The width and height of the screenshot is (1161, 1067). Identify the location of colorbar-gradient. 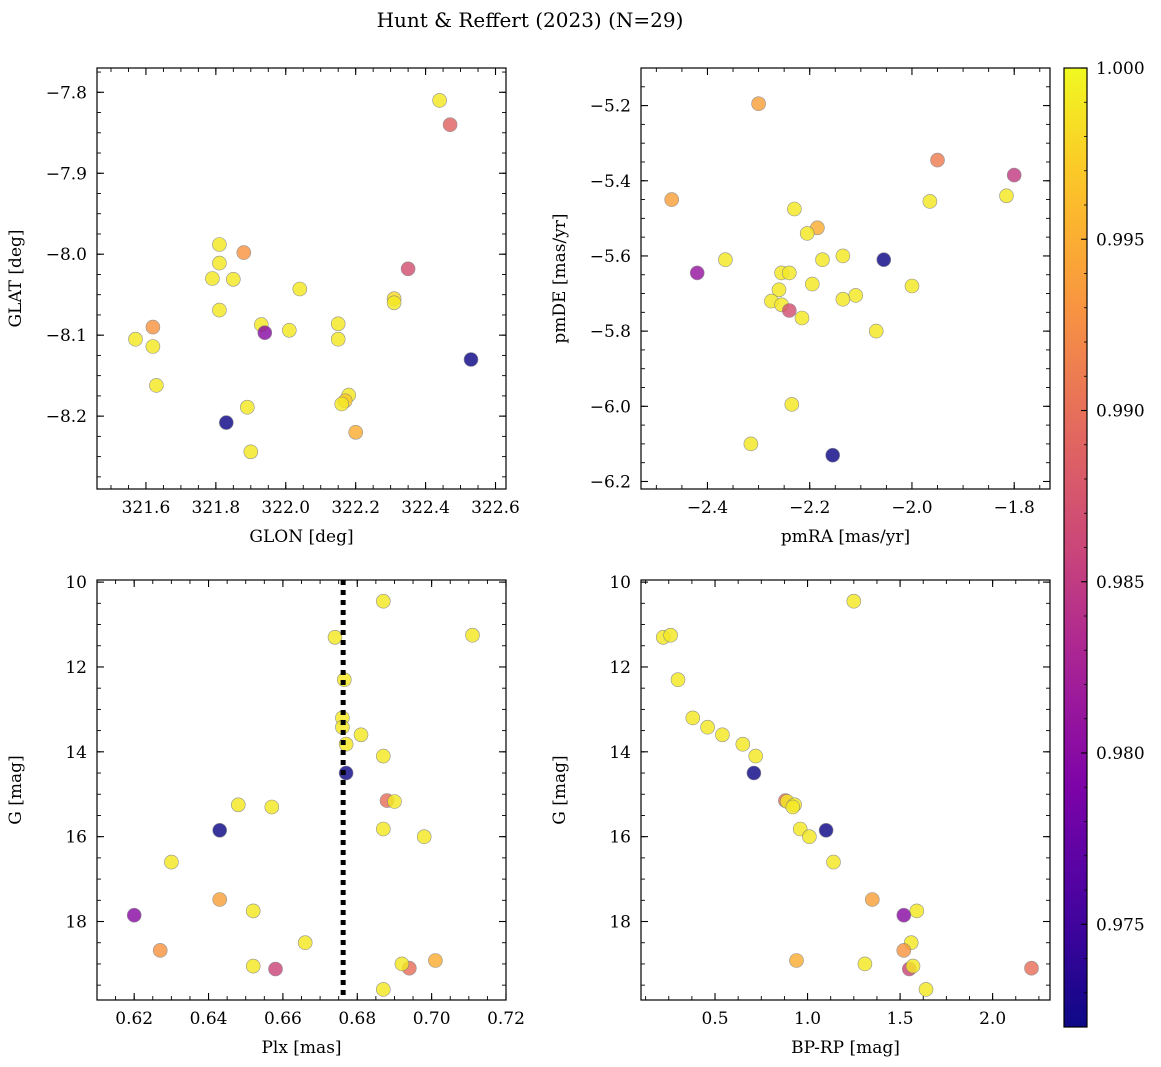
(1075, 547).